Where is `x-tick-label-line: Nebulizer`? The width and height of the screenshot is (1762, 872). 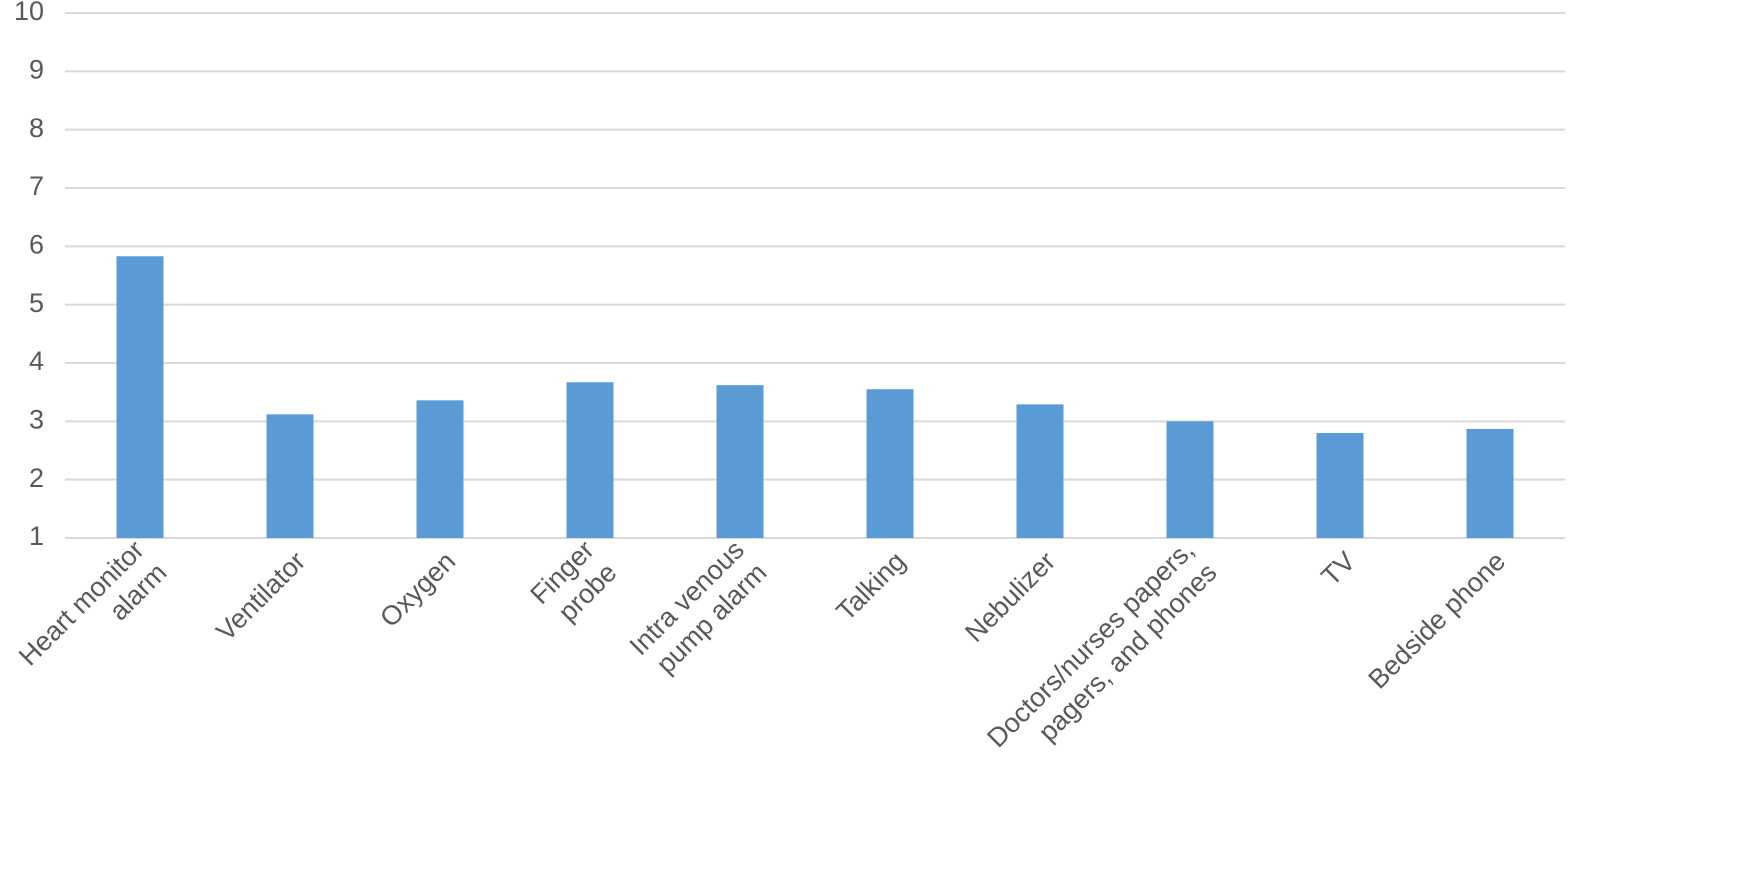
x-tick-label-line: Nebulizer is located at coordinates (1010, 597).